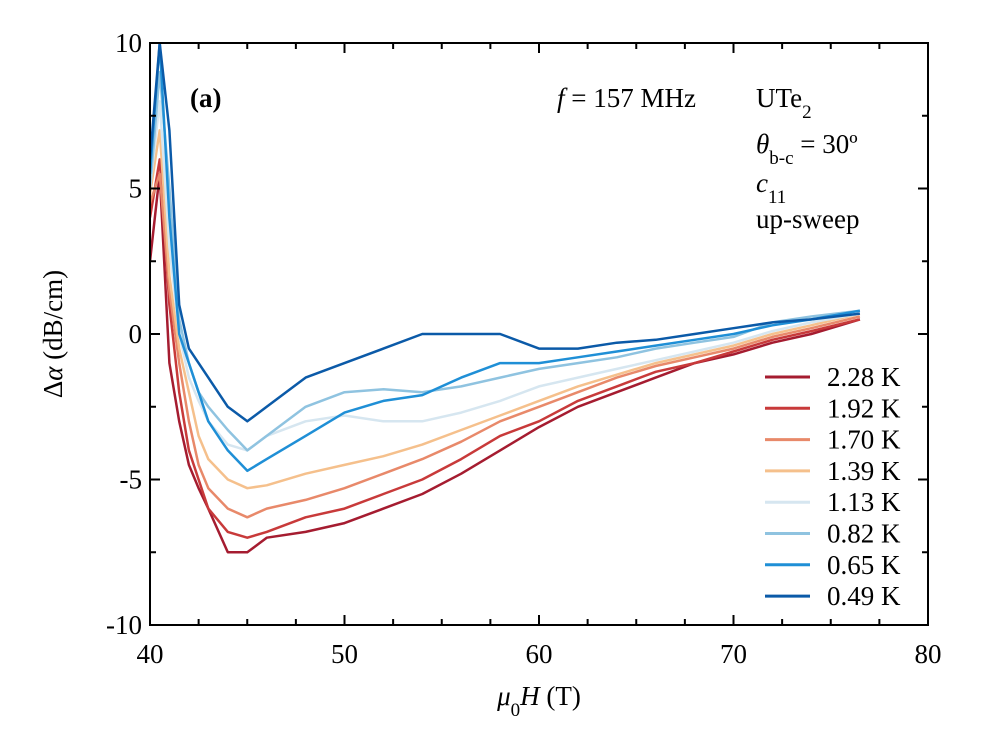 Image resolution: width=996 pixels, height=747 pixels. Describe the element at coordinates (864, 471) in the screenshot. I see `legend-label: 1.39 K` at that location.